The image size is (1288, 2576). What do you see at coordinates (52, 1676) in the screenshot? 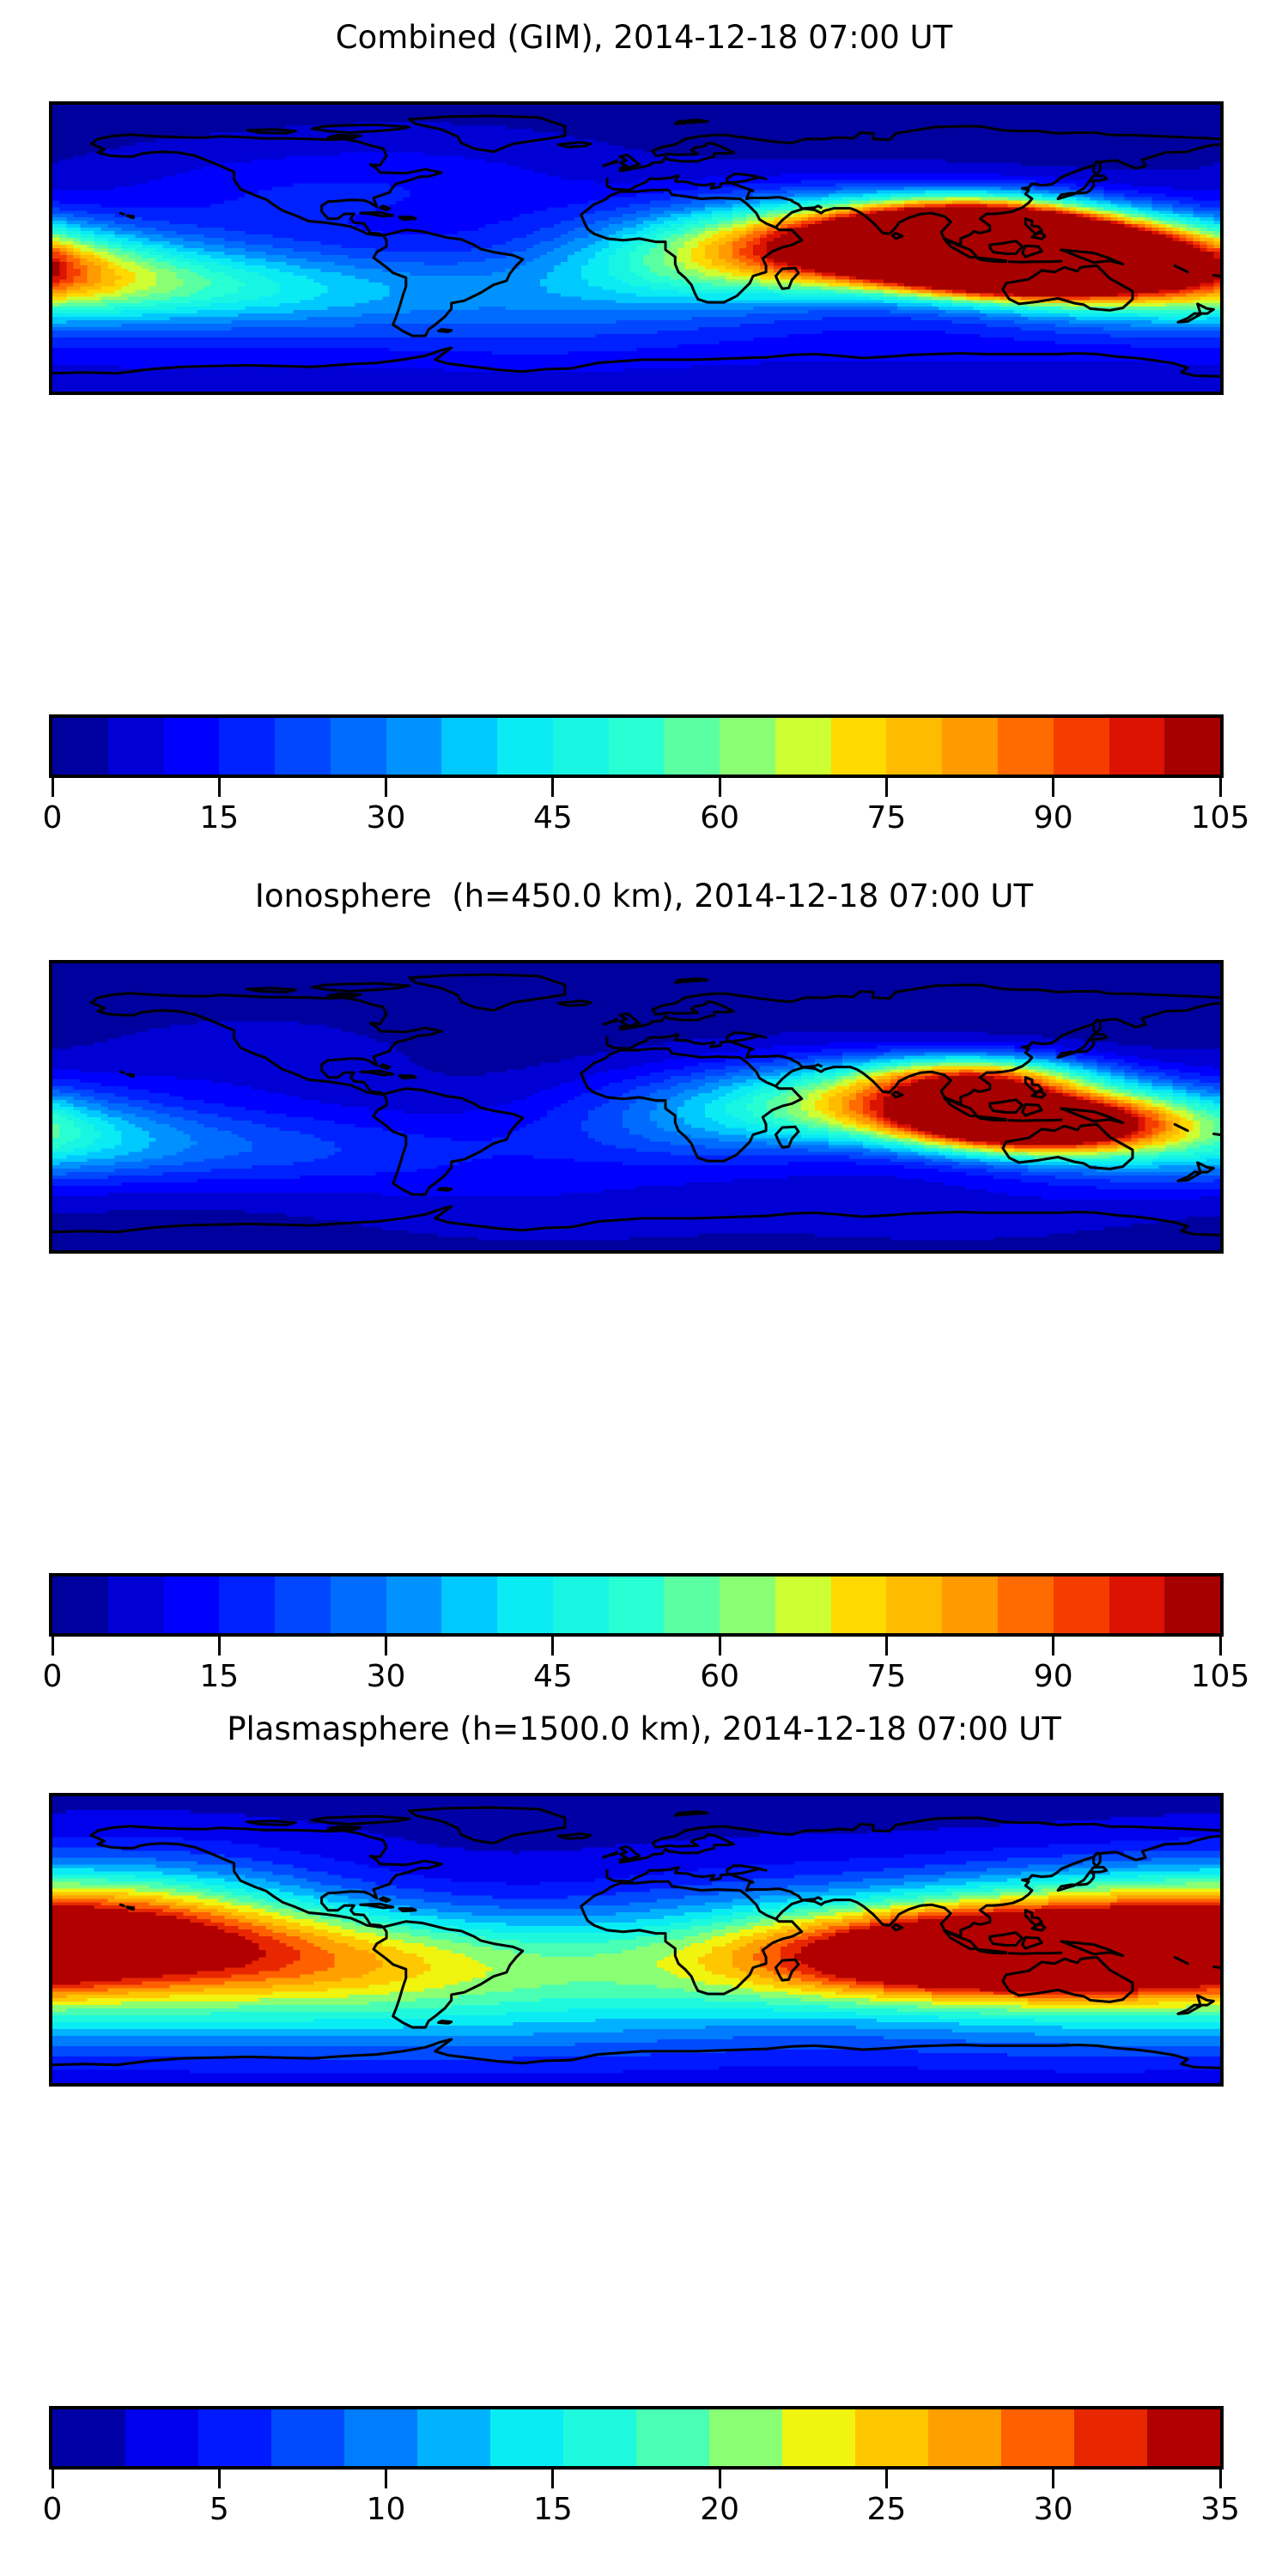
I see `colorbar-tick-label: 0` at bounding box center [52, 1676].